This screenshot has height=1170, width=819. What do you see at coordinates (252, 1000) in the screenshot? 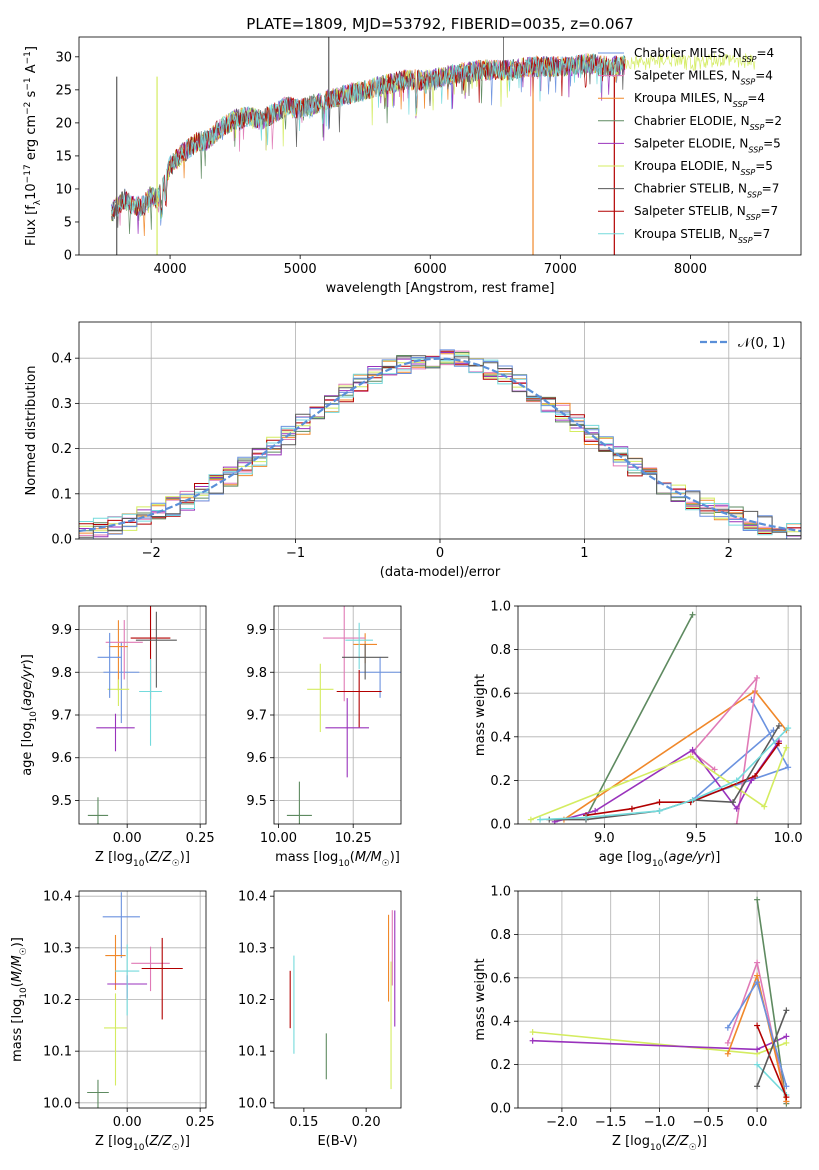
I see `y-tick-label: 10.2` at bounding box center [252, 1000].